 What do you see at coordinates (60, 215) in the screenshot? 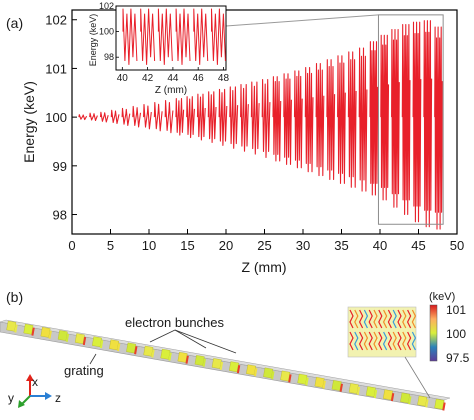
I see `main-y-tick-label: 98` at bounding box center [60, 215].